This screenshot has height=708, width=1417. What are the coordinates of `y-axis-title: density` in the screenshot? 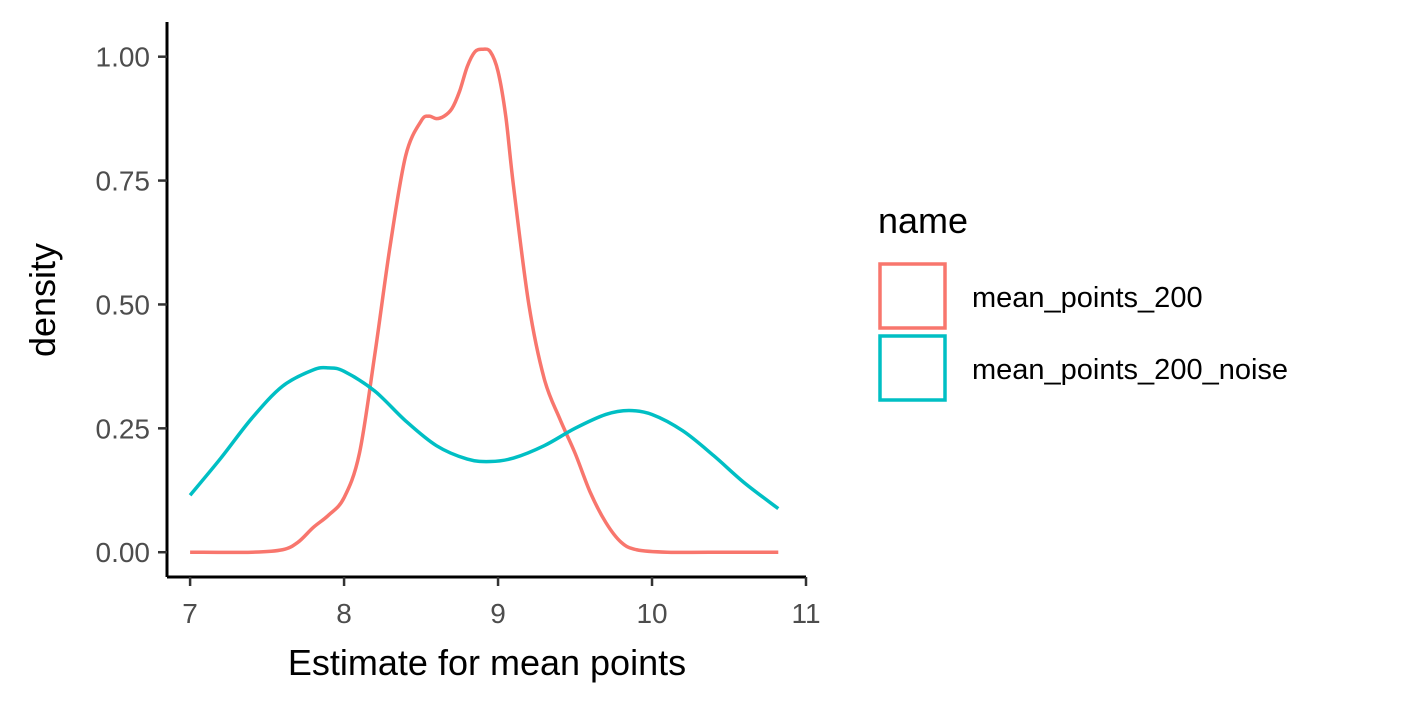 It's located at (42, 300).